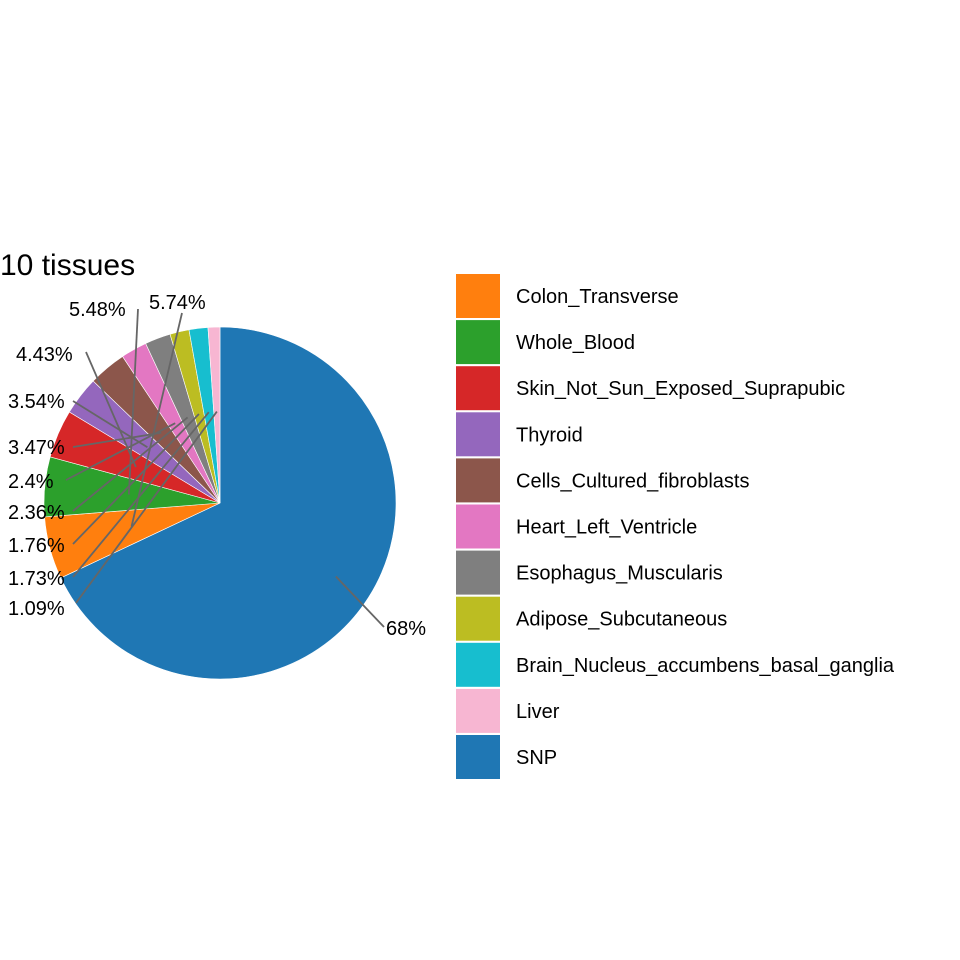  Describe the element at coordinates (606, 528) in the screenshot. I see `legend-label-heart-left-ventricle: Heart_Left_Ventricle` at that location.